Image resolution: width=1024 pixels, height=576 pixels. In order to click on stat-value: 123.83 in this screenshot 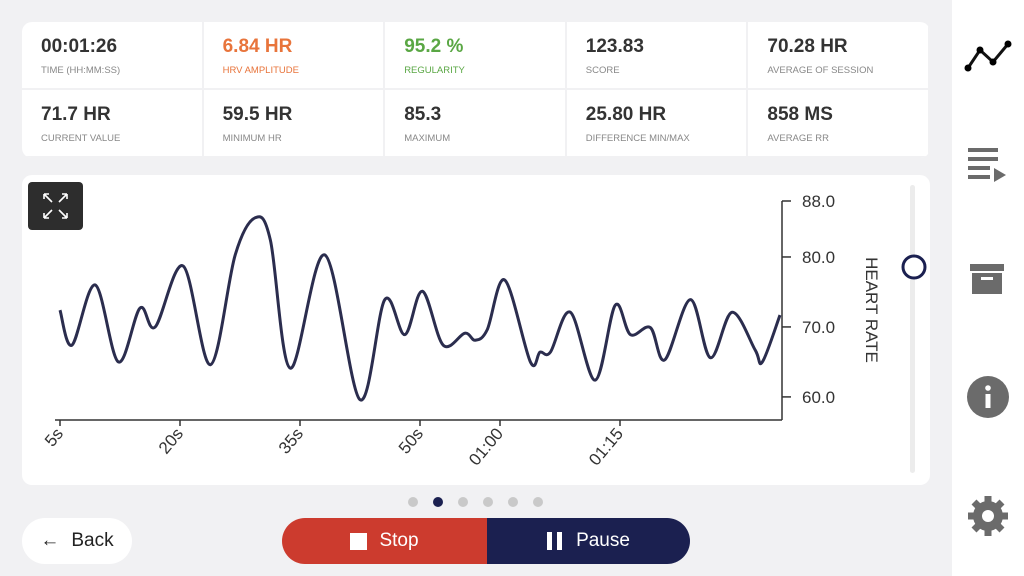, I will do `click(614, 46)`.